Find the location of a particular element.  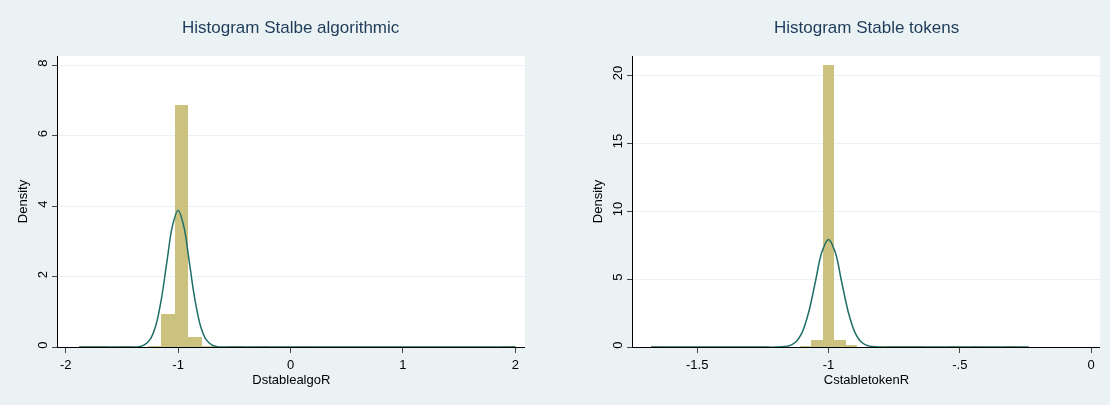

x-tick-label: 1 is located at coordinates (403, 364).